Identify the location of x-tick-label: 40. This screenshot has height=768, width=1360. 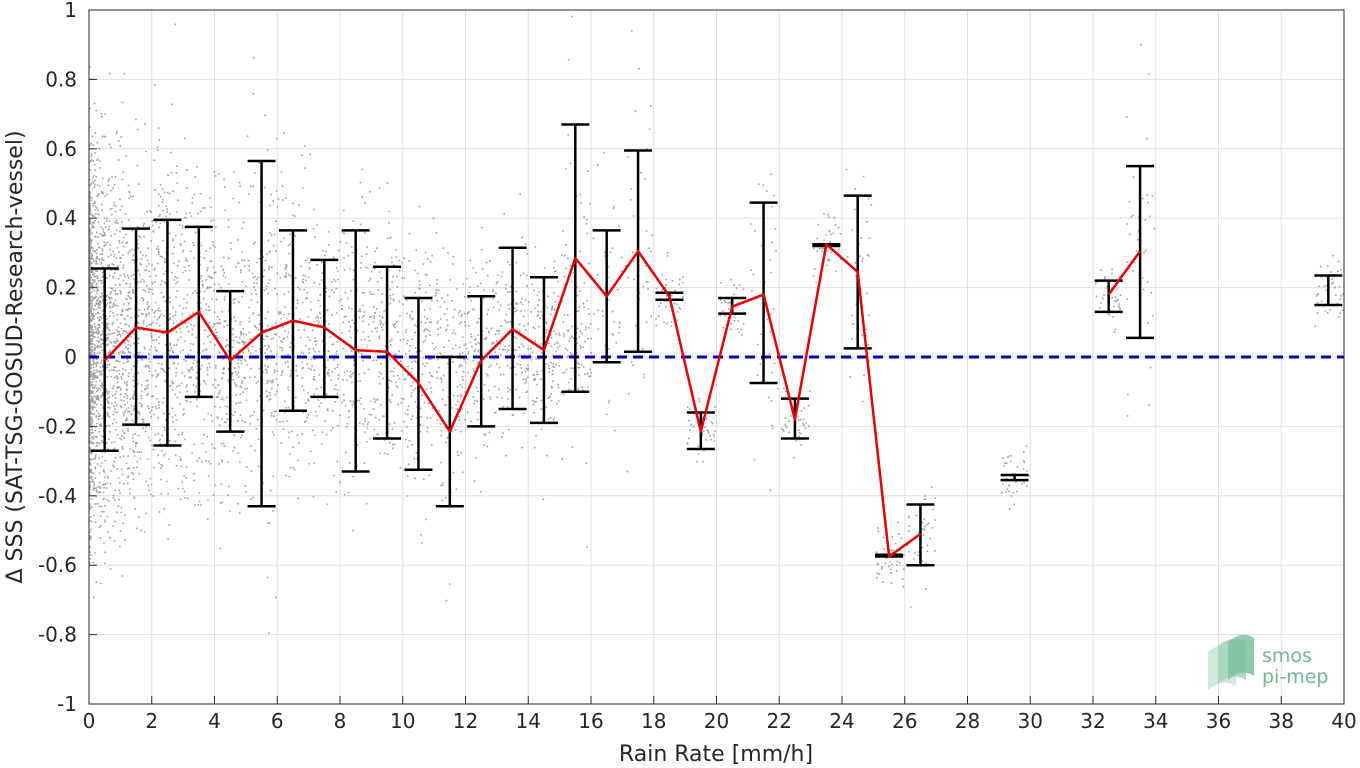
(1343, 721).